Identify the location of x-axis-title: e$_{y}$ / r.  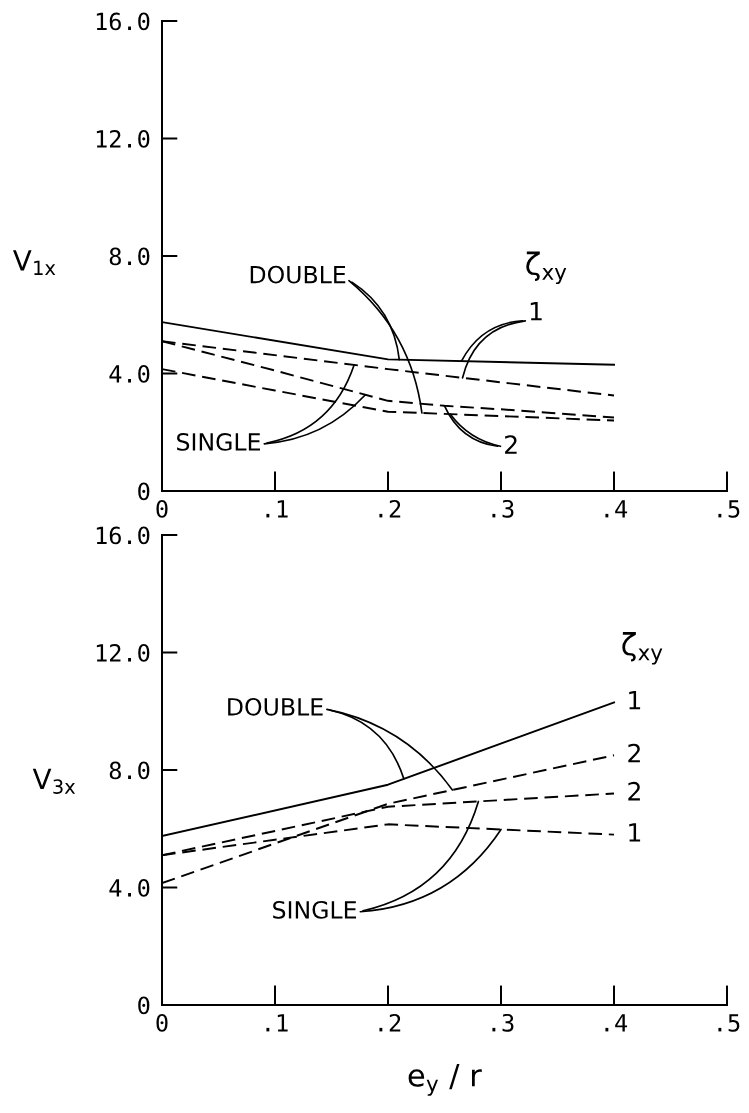
(445, 1080).